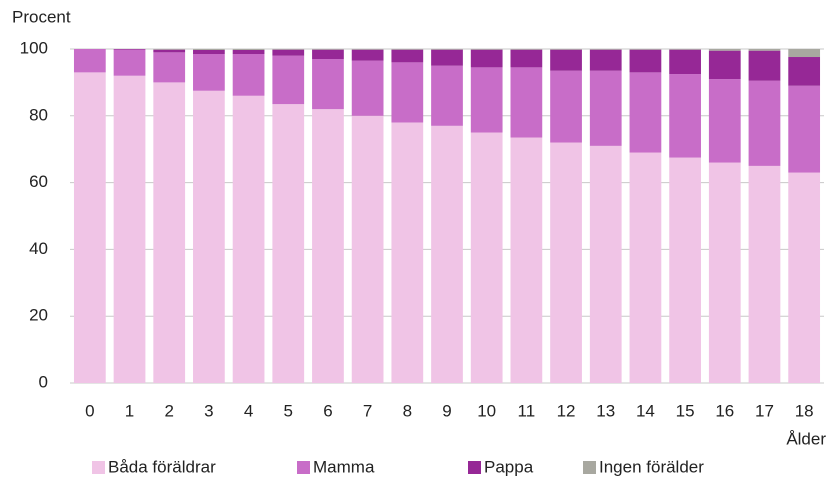 The image size is (834, 483). I want to click on x-tick-label: 0, so click(89, 410).